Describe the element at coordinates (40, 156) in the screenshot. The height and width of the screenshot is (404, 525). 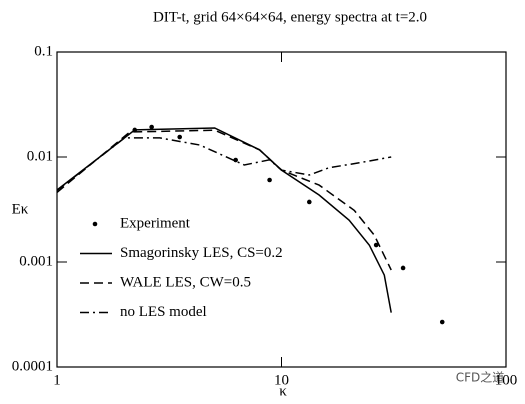
I see `y-tick-label: 0.01` at that location.